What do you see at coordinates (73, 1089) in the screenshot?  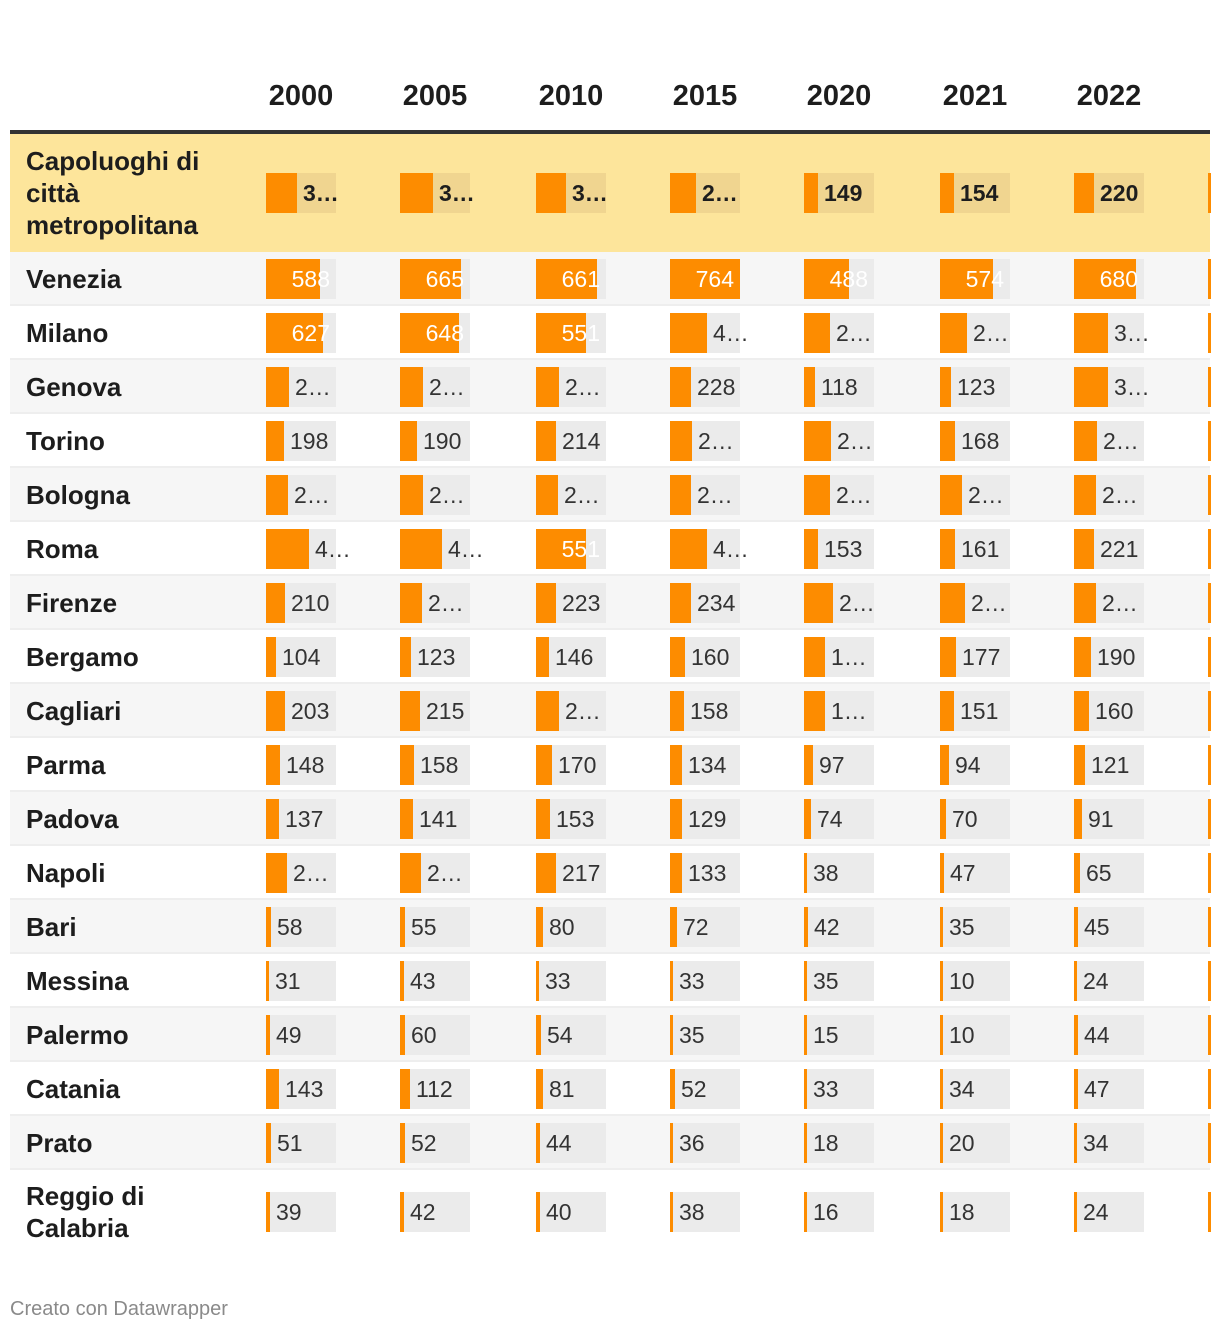 I see `city-label: Catania` at bounding box center [73, 1089].